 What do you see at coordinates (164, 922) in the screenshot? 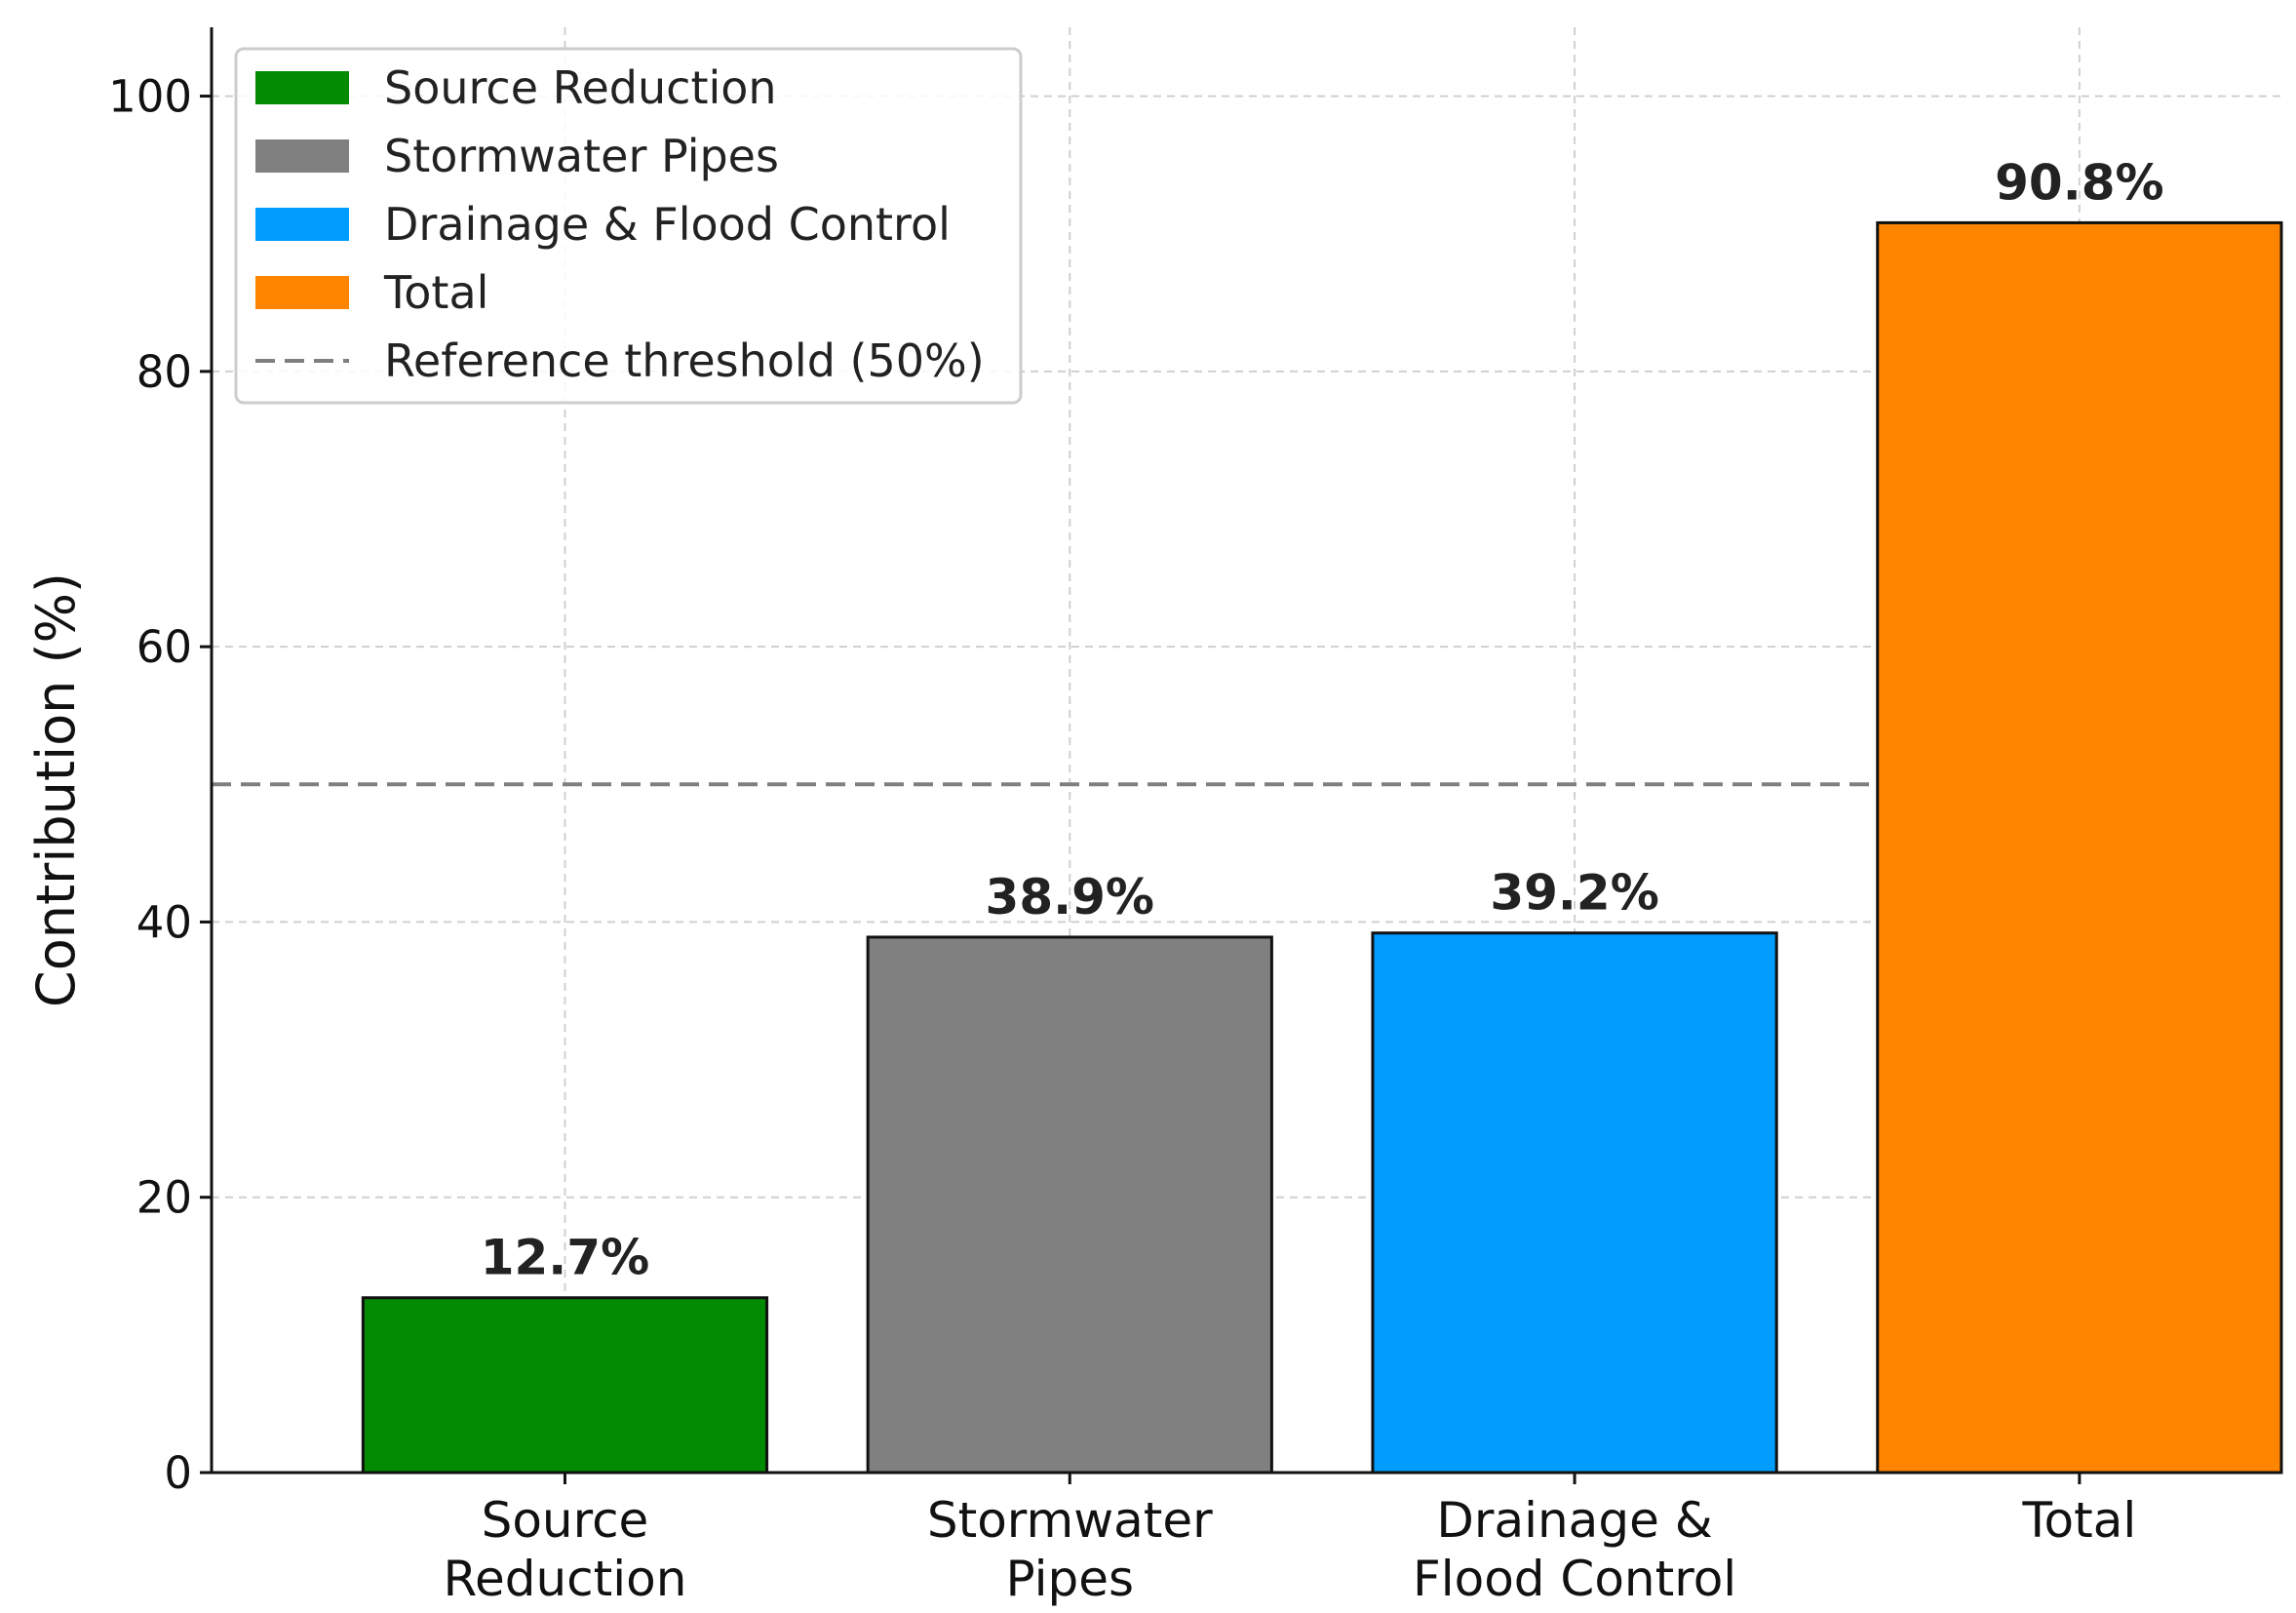
I see `y-tick-label: 40` at bounding box center [164, 922].